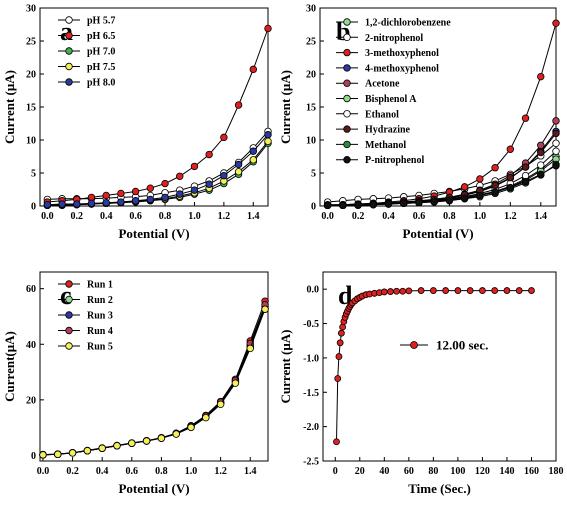 This screenshot has height=511, width=567. Describe the element at coordinates (102, 471) in the screenshot. I see `x-tick-label: 0.4` at that location.